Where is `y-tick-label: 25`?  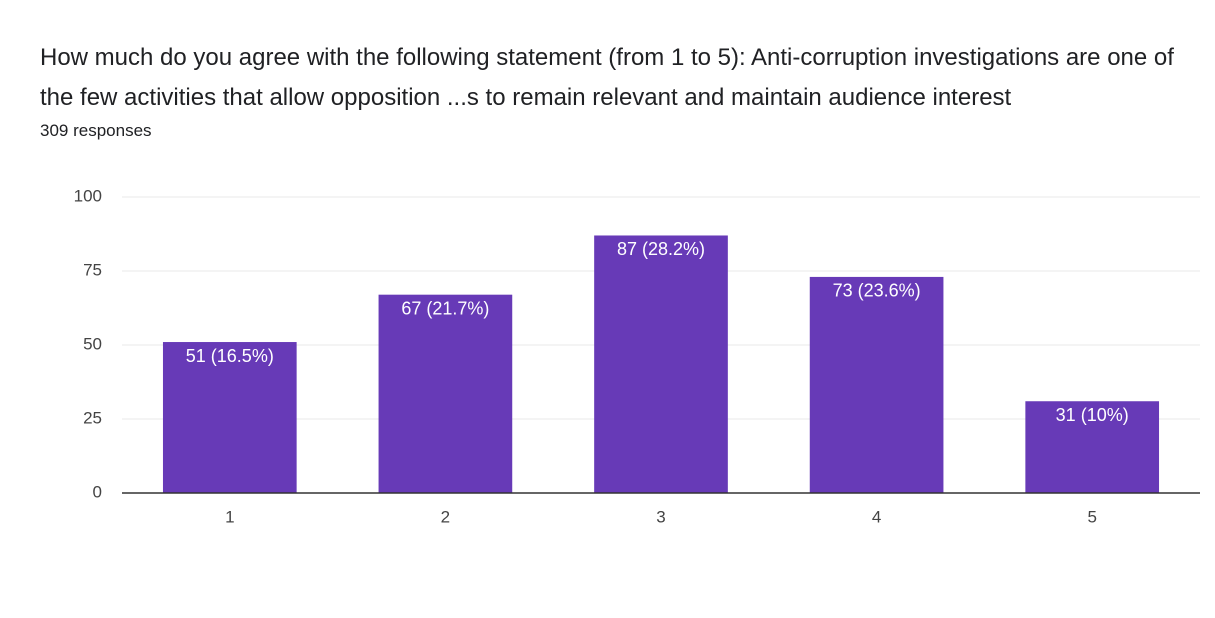 y-tick-label: 25 is located at coordinates (92, 417).